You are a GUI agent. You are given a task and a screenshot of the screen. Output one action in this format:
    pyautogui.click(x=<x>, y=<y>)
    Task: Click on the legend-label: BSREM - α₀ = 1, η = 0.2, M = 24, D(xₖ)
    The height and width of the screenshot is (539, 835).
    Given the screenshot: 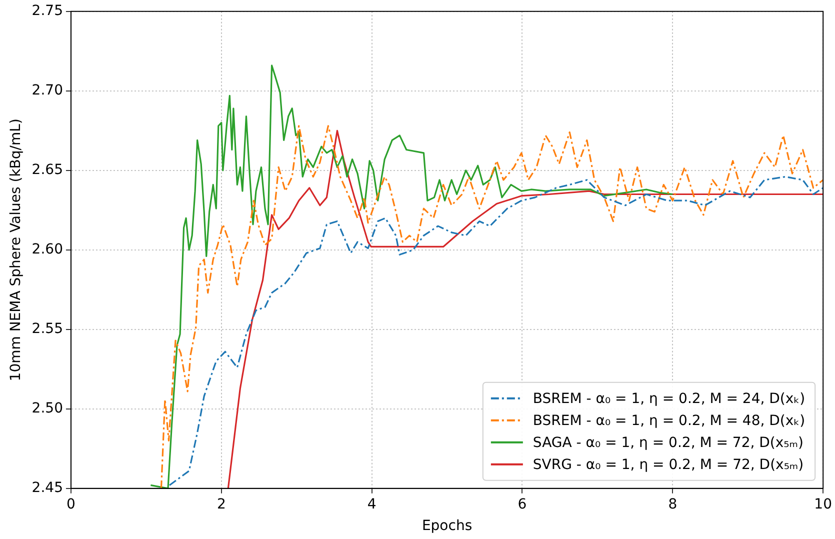 What is the action you would take?
    pyautogui.click(x=669, y=399)
    